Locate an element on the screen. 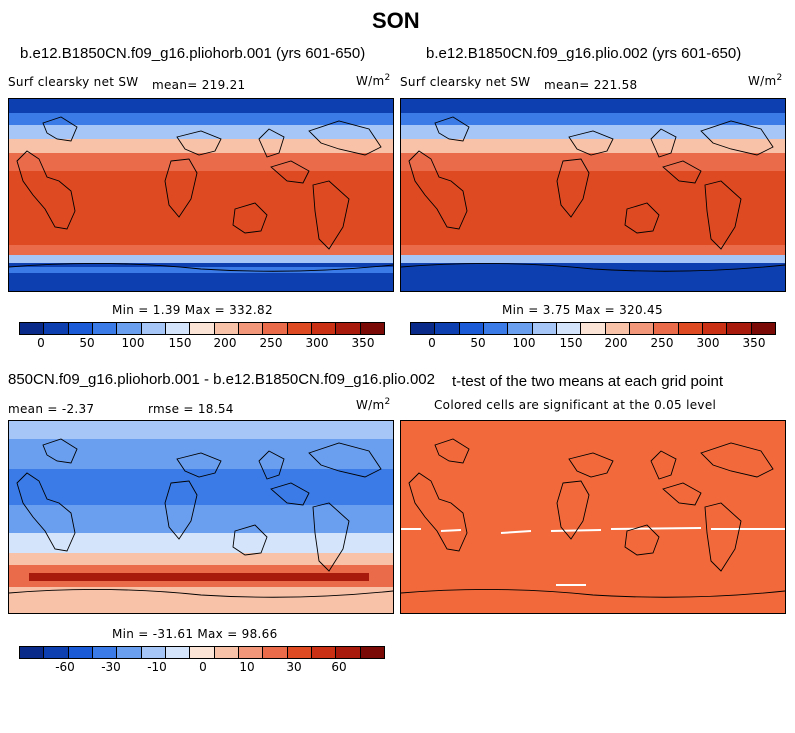 The image size is (795, 733). panel2-tick-label: 100 is located at coordinates (524, 343).